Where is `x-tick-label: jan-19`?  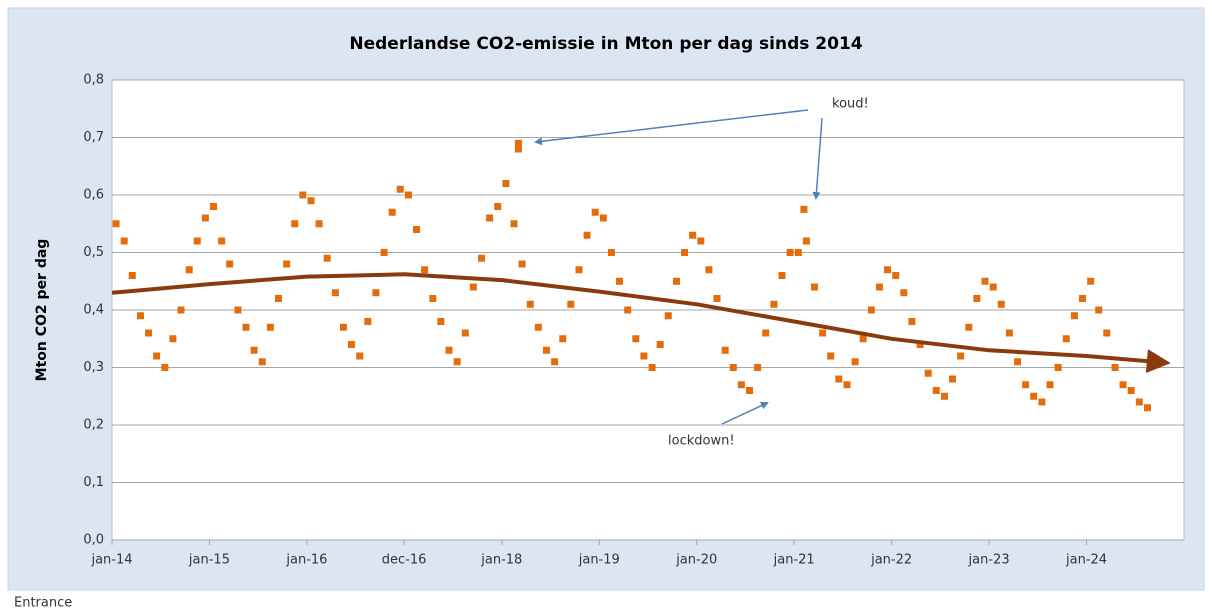
x-tick-label: jan-19 is located at coordinates (599, 560).